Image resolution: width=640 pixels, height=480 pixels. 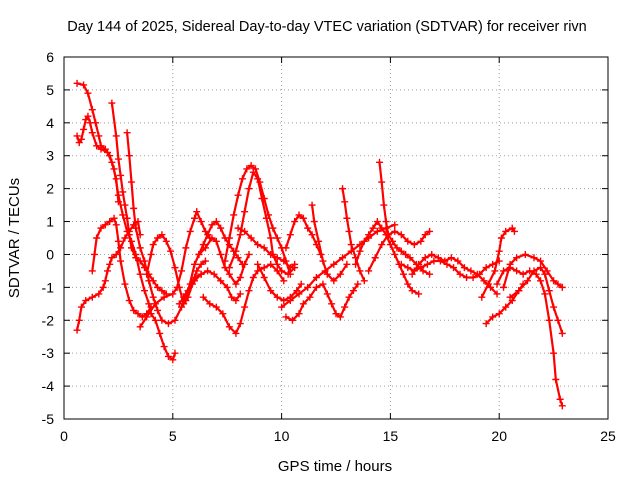 What do you see at coordinates (499, 436) in the screenshot?
I see `x-tick-label: 20` at bounding box center [499, 436].